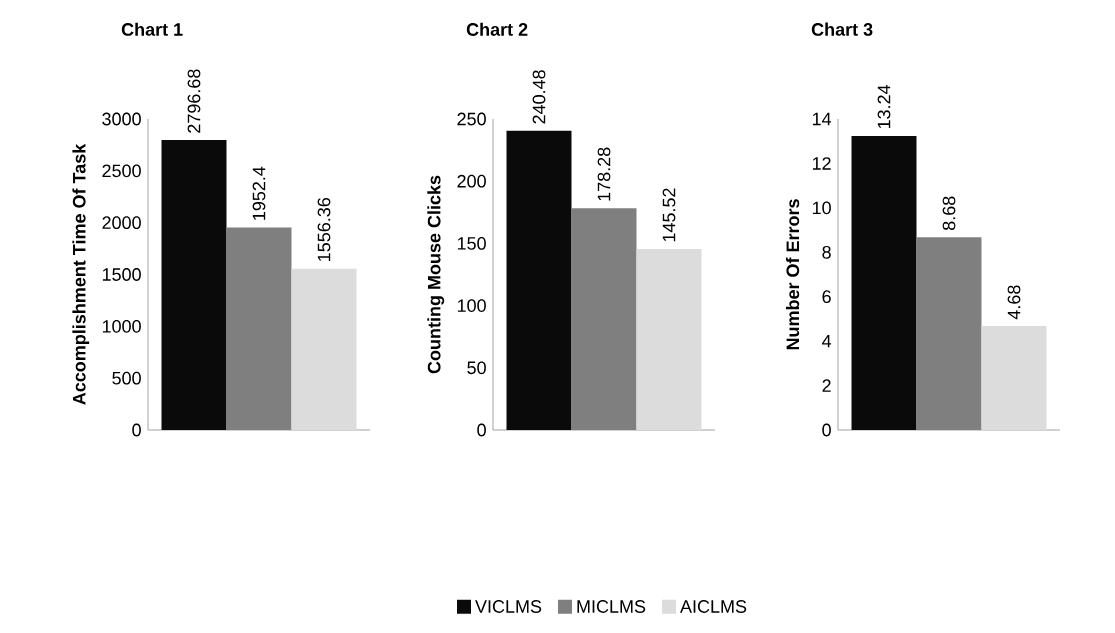 The image size is (1115, 633). What do you see at coordinates (949, 213) in the screenshot?
I see `data-label: 8.68` at bounding box center [949, 213].